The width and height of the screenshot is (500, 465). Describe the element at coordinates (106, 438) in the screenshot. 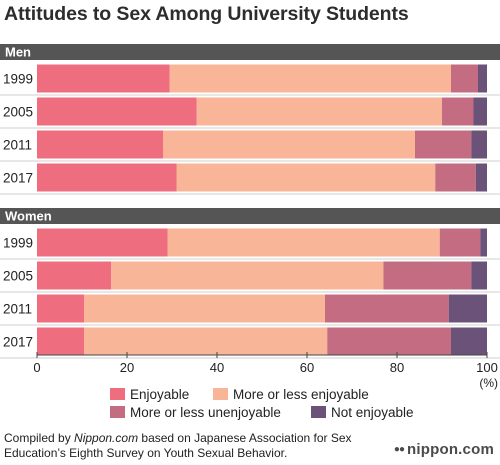

I see `source-note-site: Nippon.com` at that location.